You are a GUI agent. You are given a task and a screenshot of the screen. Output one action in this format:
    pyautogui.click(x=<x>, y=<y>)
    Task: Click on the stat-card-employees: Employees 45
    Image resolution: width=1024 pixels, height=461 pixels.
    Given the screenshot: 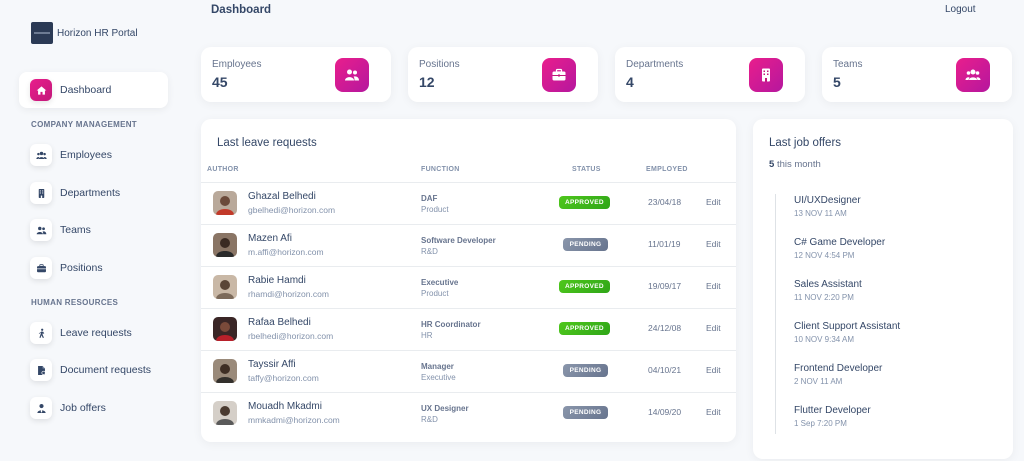 What is the action you would take?
    pyautogui.click(x=296, y=74)
    